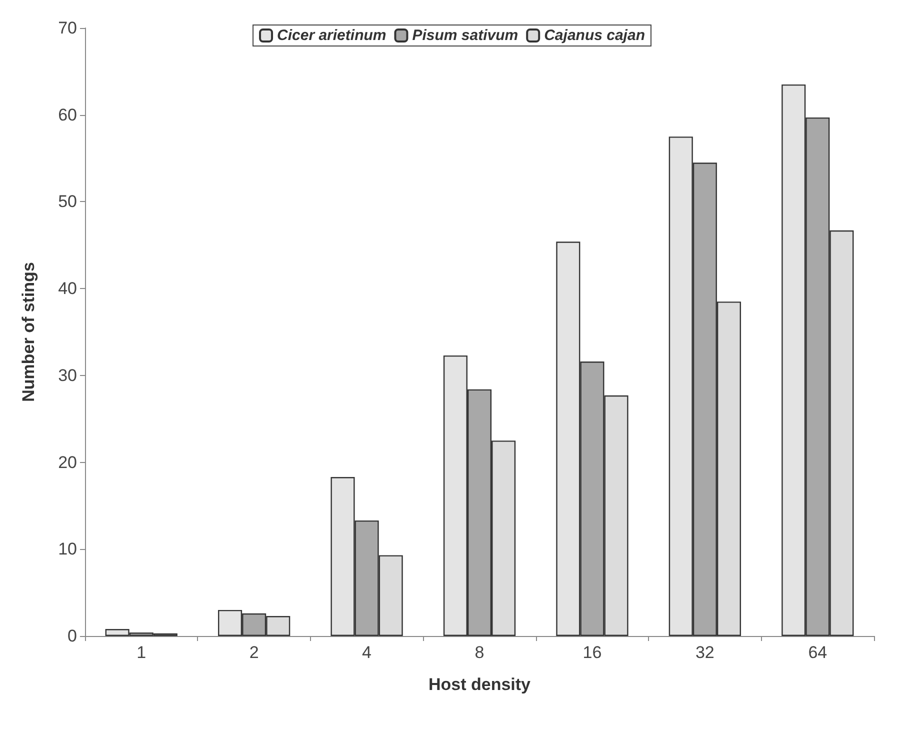  Describe the element at coordinates (67, 288) in the screenshot. I see `y-tick-label: 40` at that location.